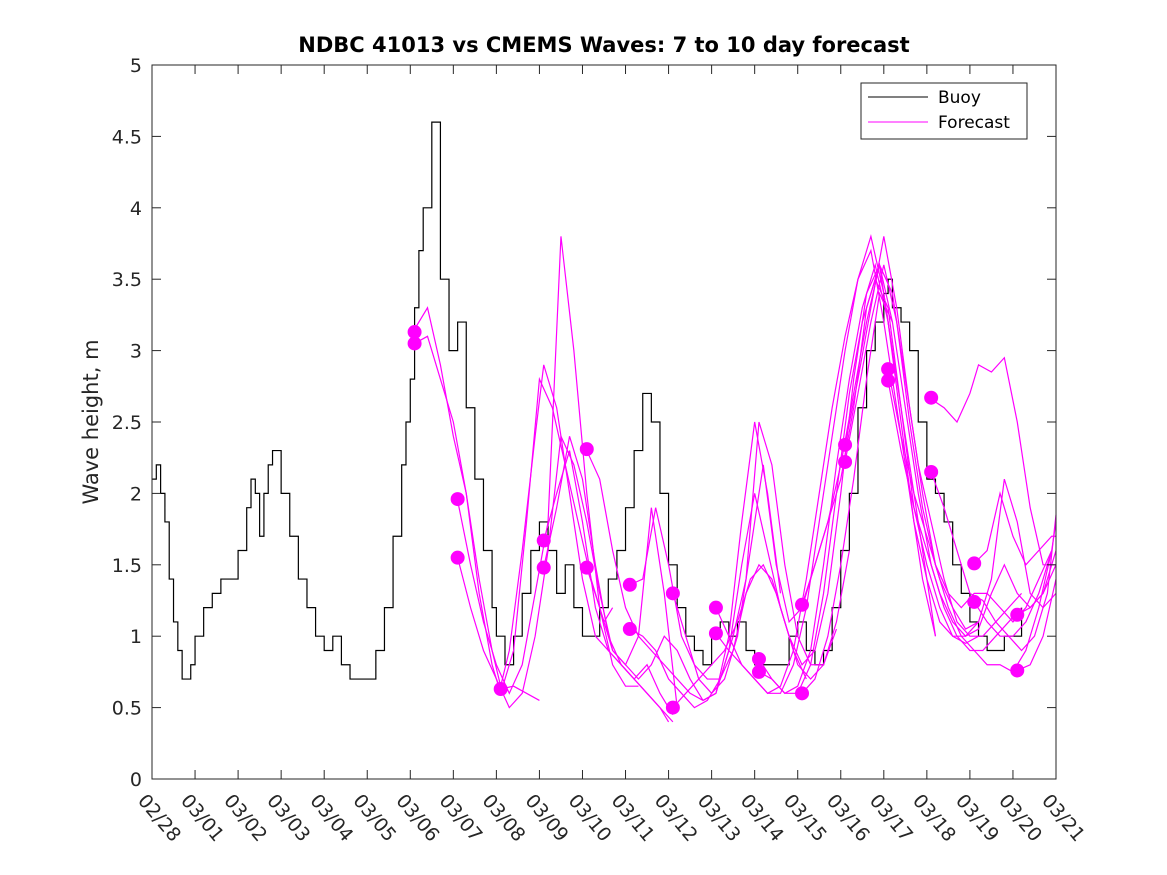  What do you see at coordinates (127, 423) in the screenshot?
I see `y-tick-label: 2.5` at bounding box center [127, 423].